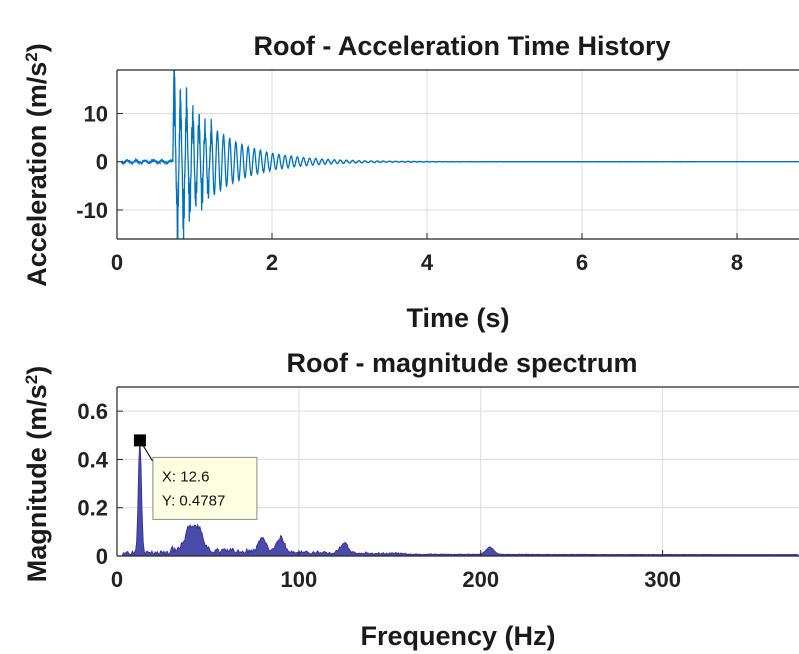  I want to click on time-history-x-tick-label: 6, so click(582, 262).